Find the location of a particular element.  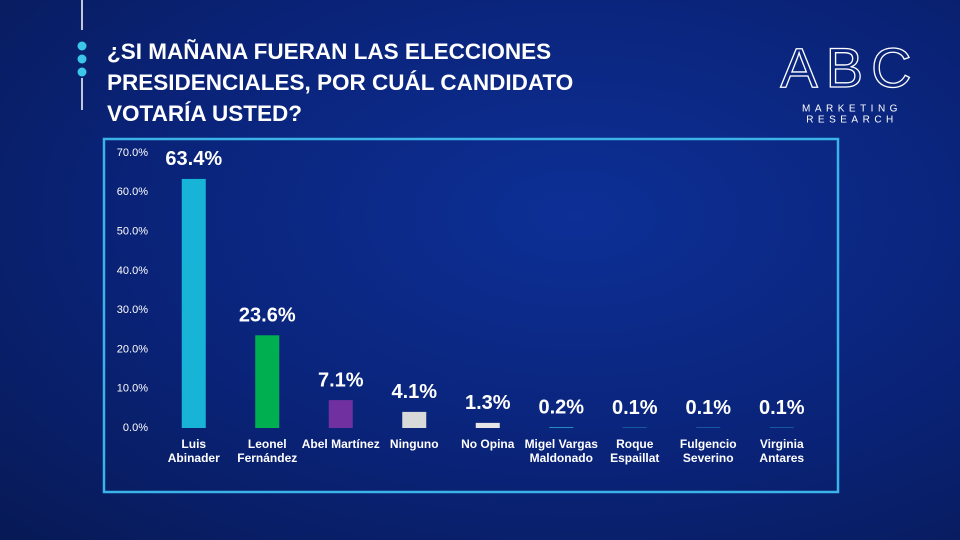

y-tick-label: 30.0% is located at coordinates (132, 310).